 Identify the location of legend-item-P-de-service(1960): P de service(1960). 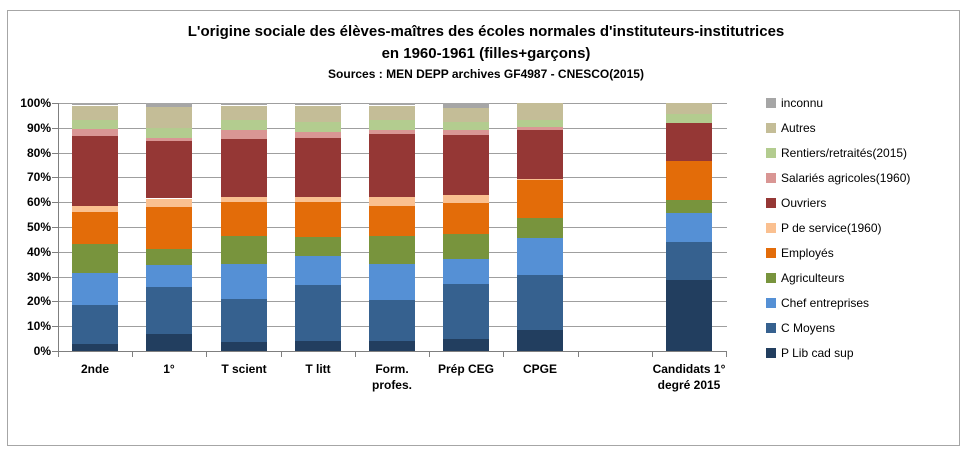
(824, 228).